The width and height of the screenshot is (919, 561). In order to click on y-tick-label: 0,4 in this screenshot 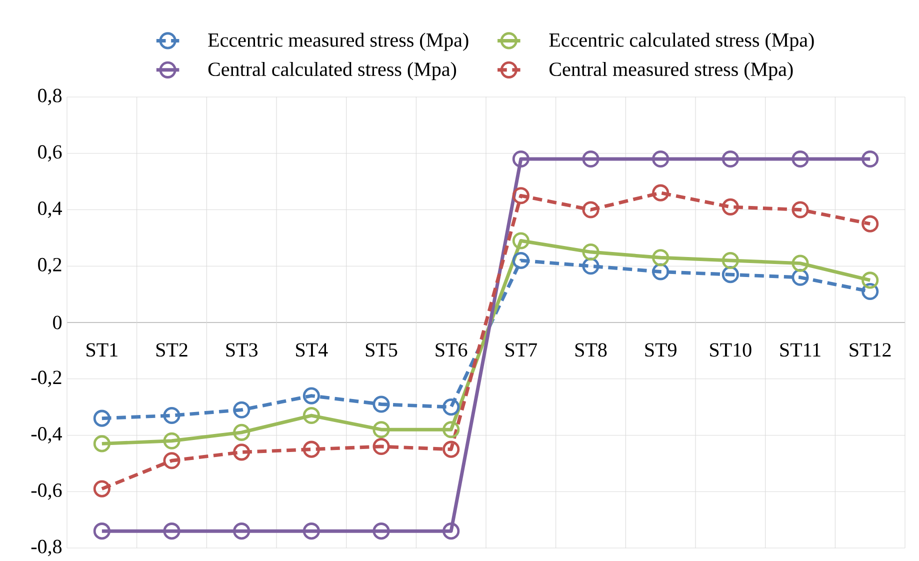, I will do `click(50, 210)`.